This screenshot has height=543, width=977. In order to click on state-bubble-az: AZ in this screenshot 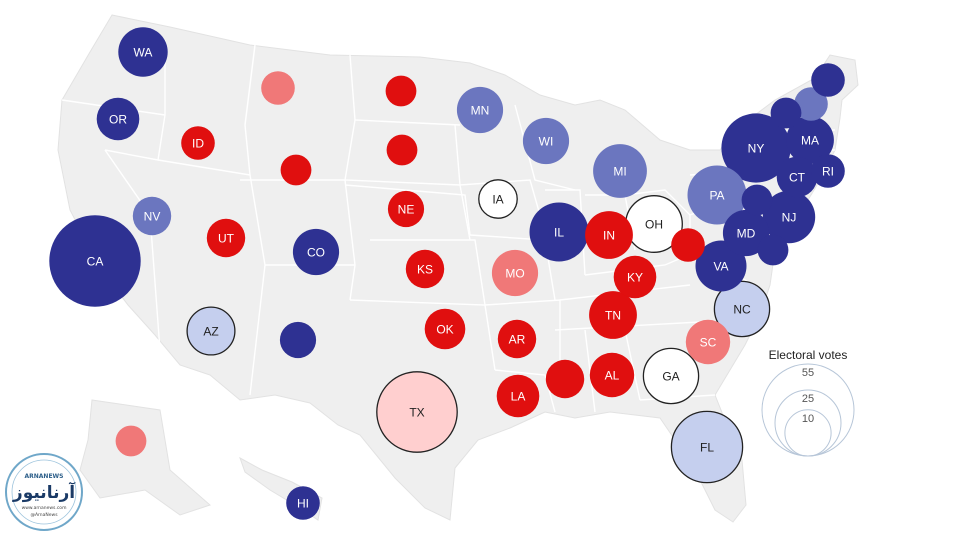, I will do `click(211, 331)`.